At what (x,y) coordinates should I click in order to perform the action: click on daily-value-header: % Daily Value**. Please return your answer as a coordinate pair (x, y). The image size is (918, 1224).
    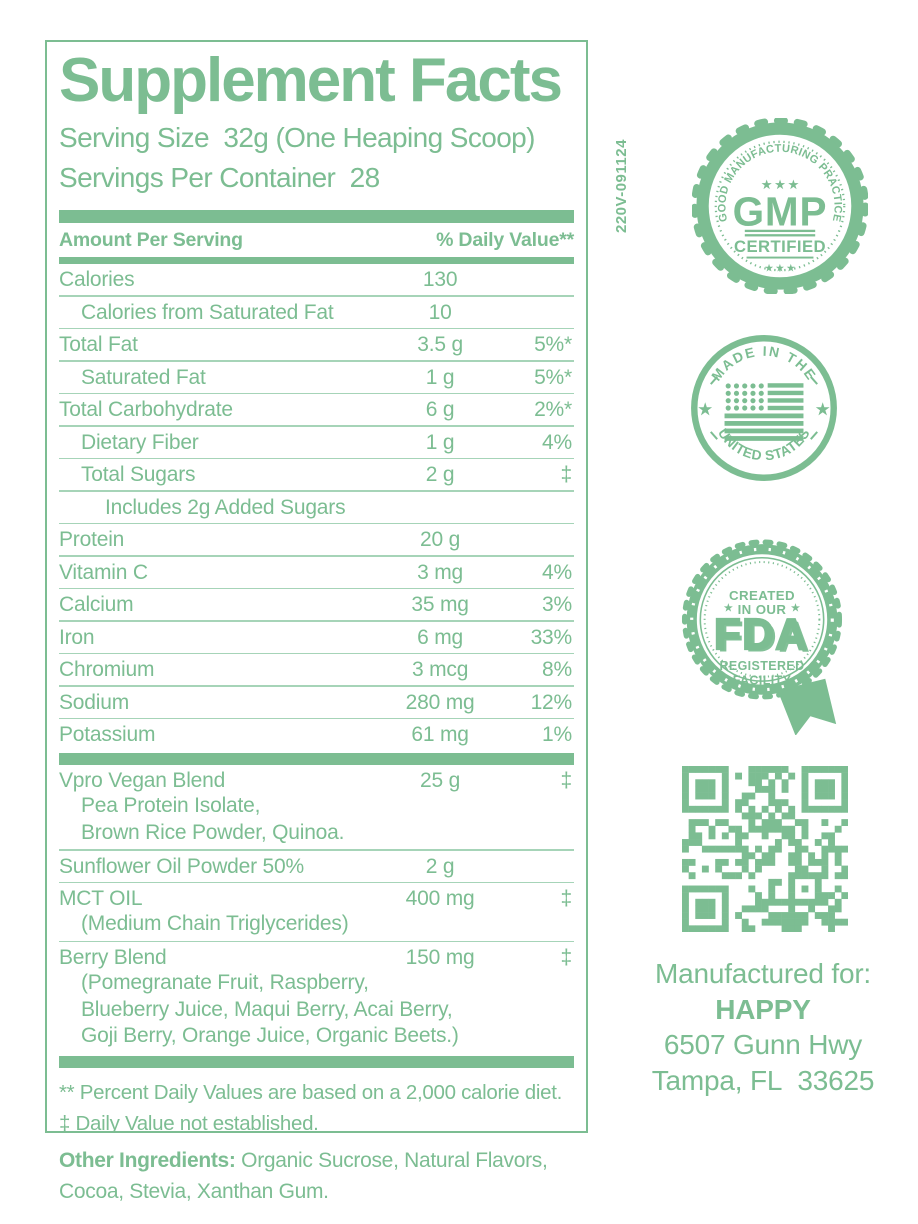
    Looking at the image, I should click on (505, 240).